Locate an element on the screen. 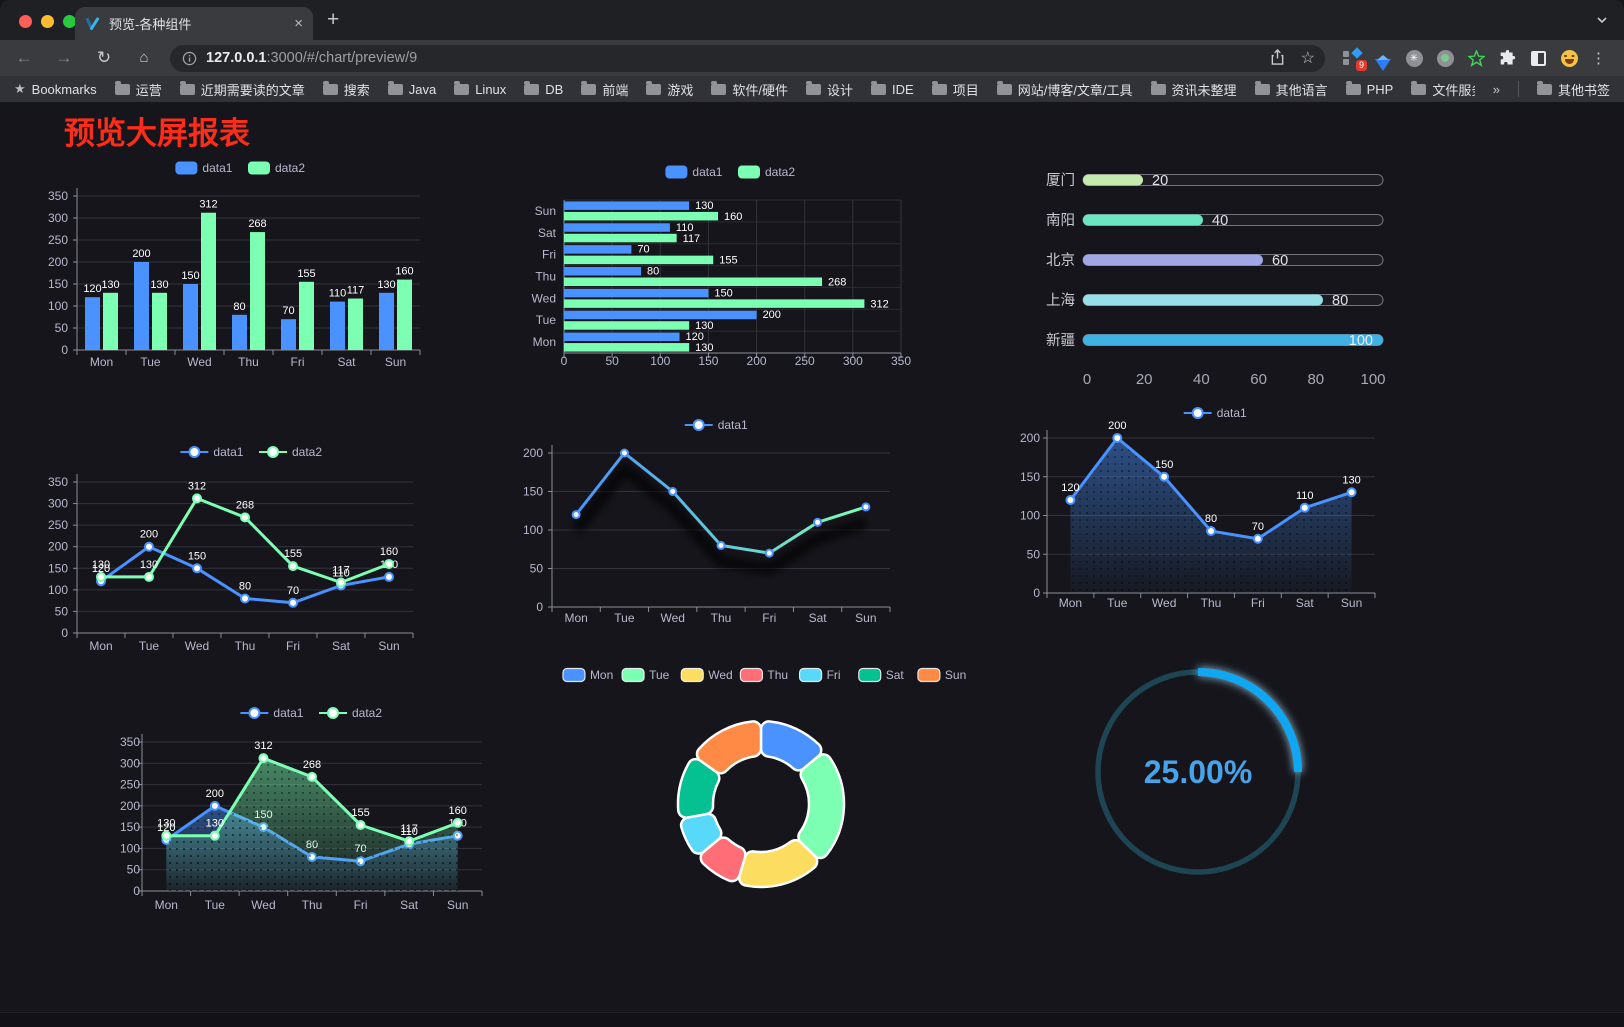  reload-button: ↻ is located at coordinates (104, 57).